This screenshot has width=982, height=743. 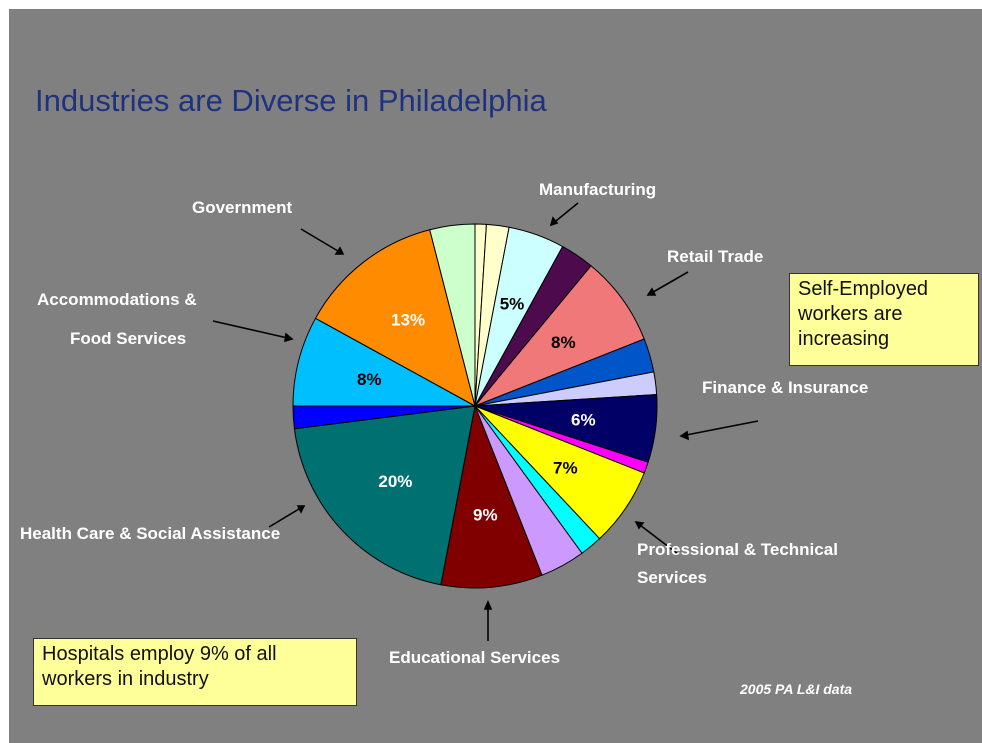 What do you see at coordinates (554, 221) in the screenshot?
I see `arrowhead-manufacturing` at bounding box center [554, 221].